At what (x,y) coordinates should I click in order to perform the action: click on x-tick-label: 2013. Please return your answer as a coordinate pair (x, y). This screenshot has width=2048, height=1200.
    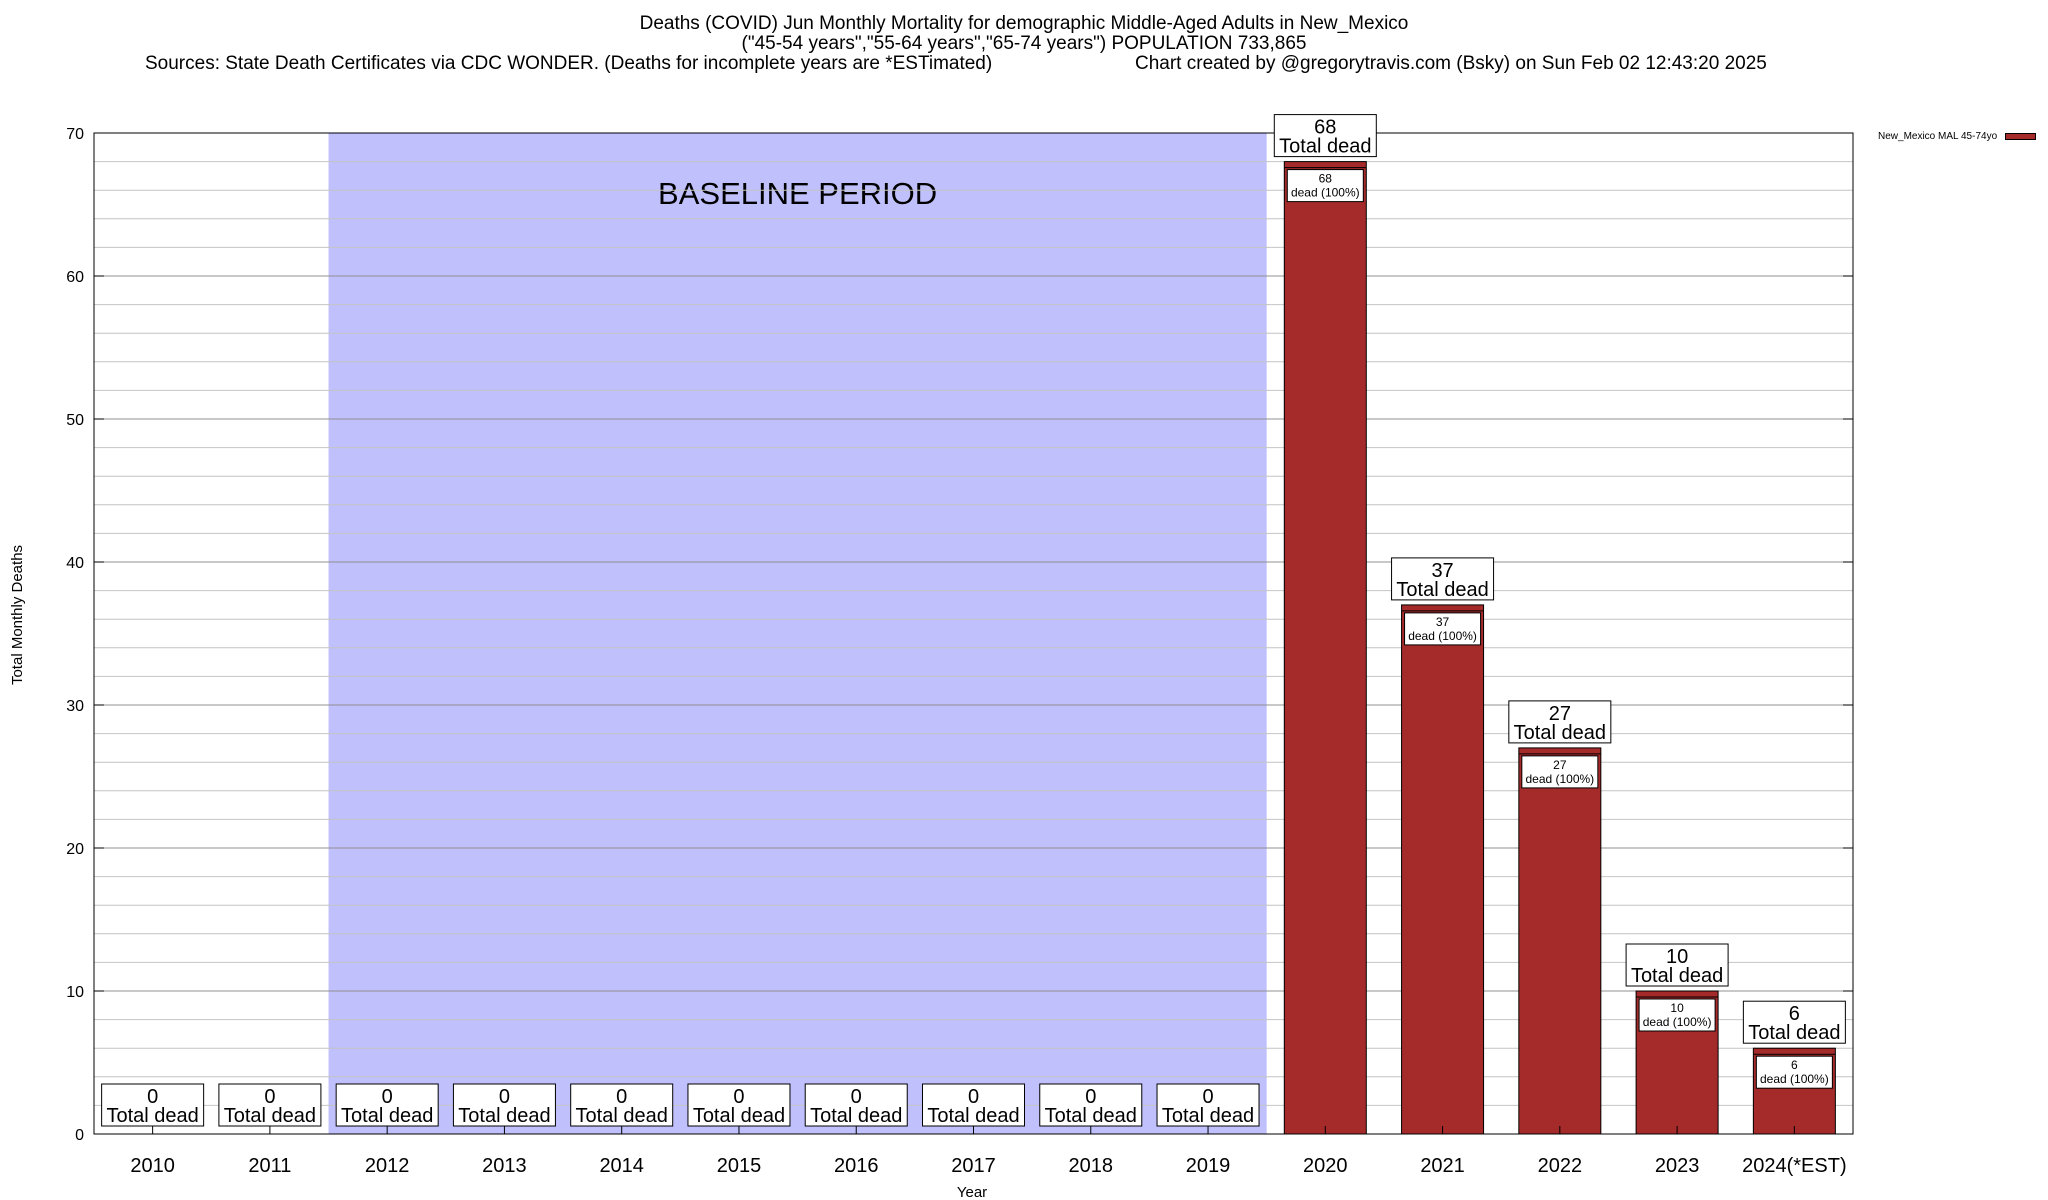
    Looking at the image, I should click on (504, 1166).